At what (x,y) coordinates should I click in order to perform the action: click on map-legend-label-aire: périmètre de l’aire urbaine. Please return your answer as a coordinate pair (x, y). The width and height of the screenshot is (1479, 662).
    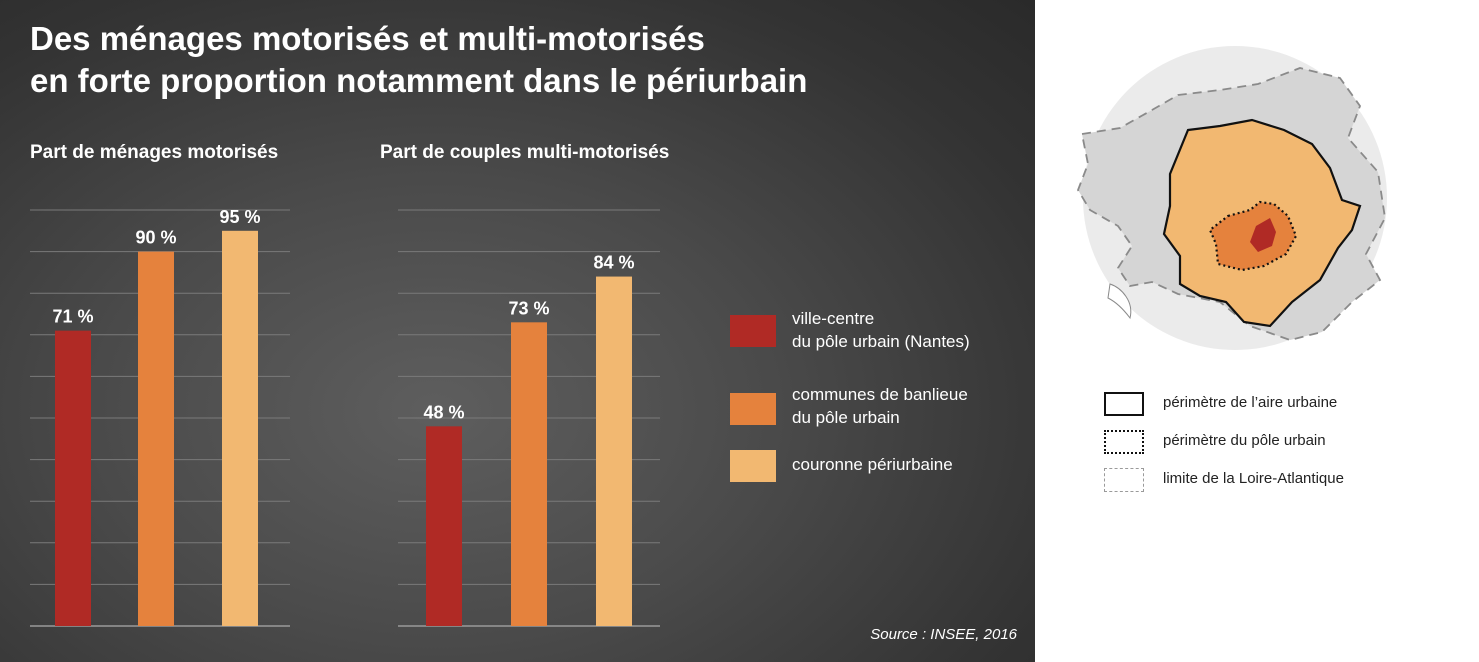
    Looking at the image, I should click on (1250, 402).